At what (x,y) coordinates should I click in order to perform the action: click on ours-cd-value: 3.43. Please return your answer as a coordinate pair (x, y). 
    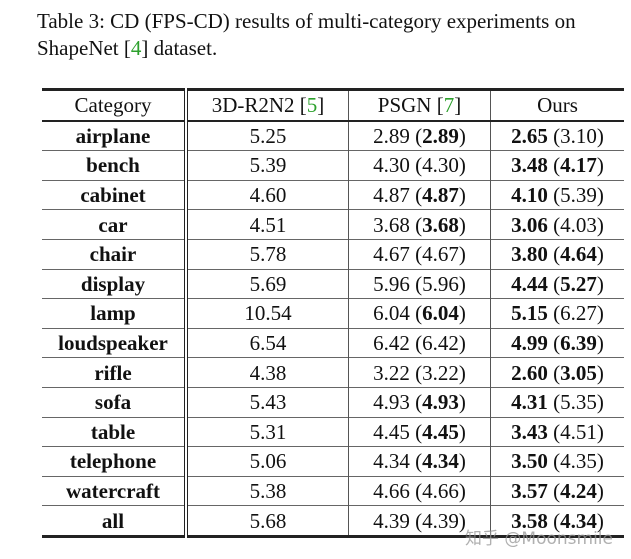
    Looking at the image, I should click on (529, 431).